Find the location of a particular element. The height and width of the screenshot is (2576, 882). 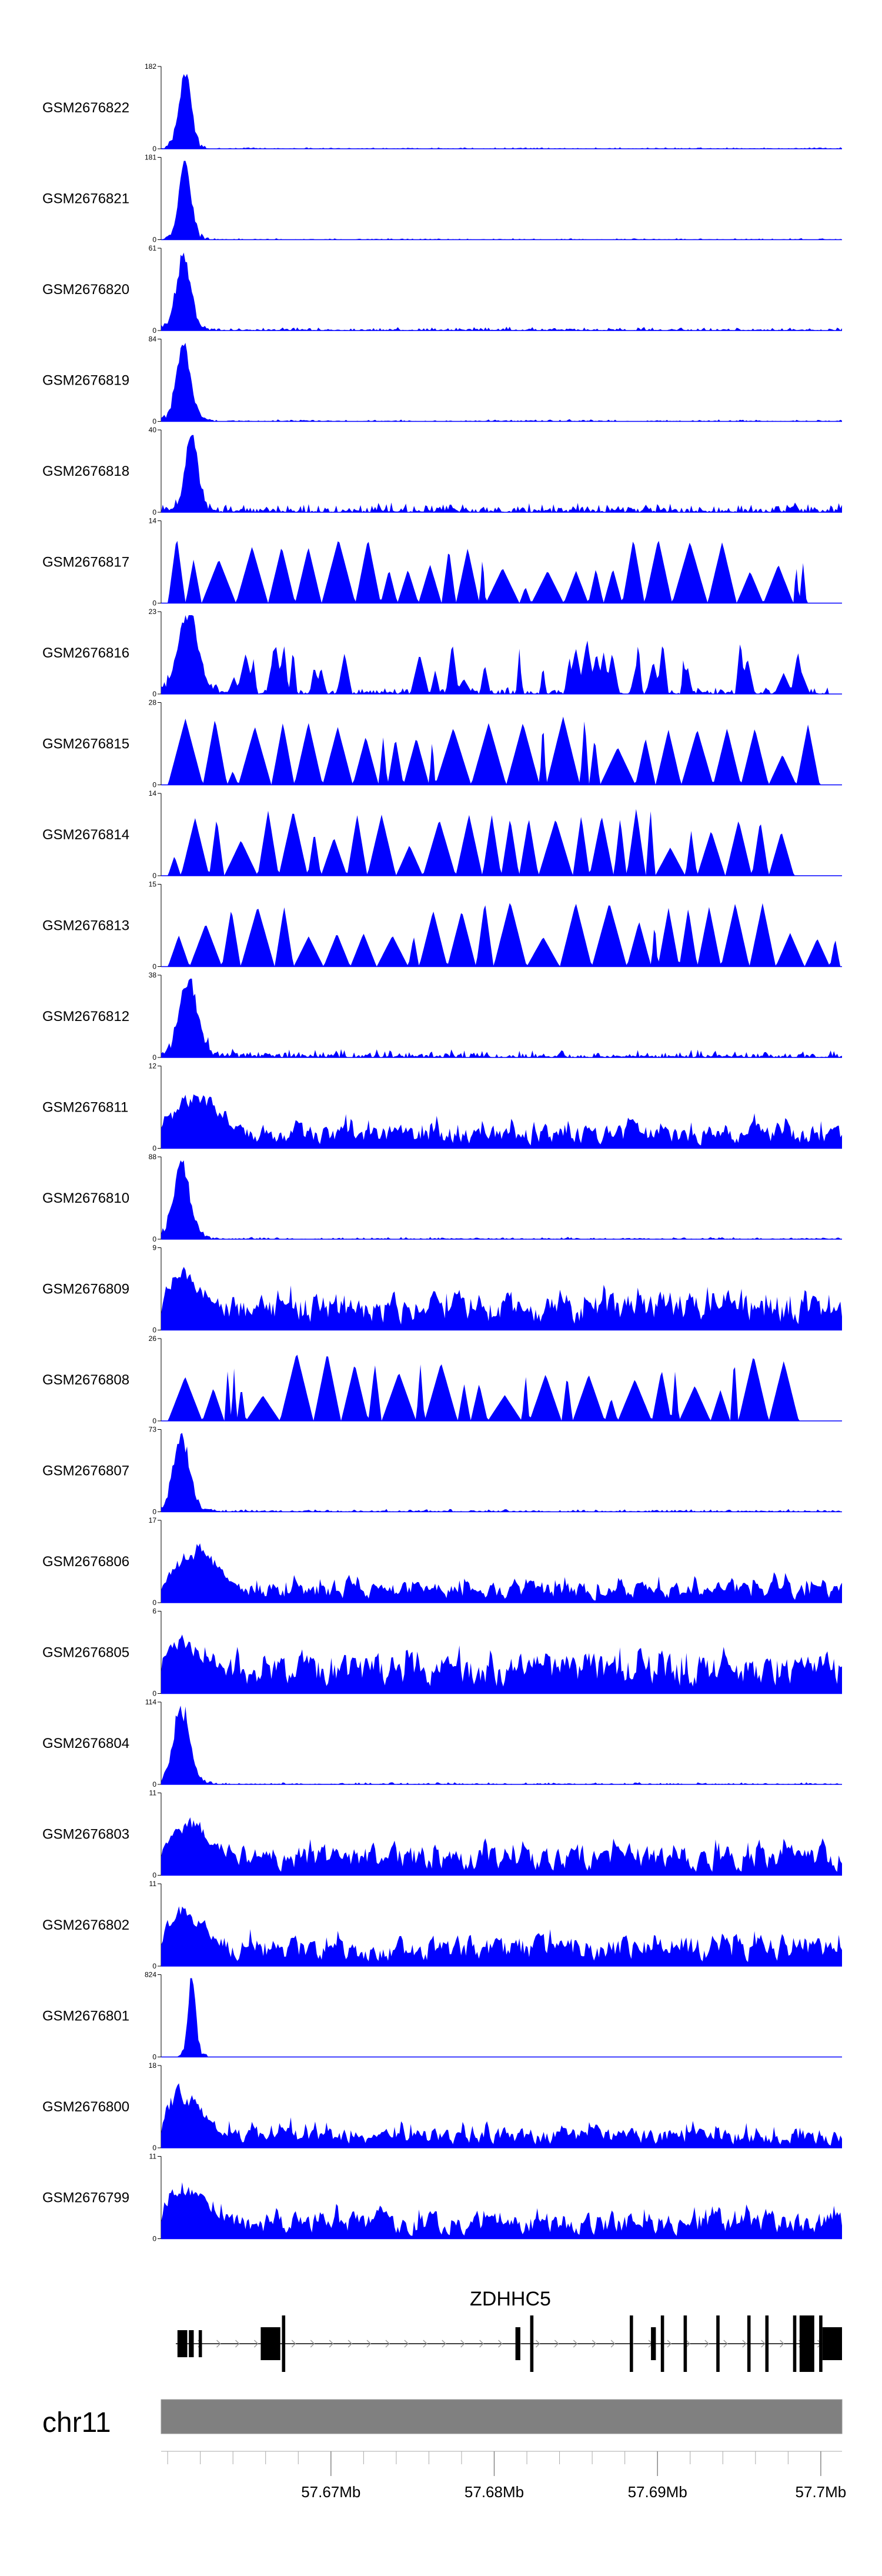

track-label: GSM2676806 is located at coordinates (85, 1562).